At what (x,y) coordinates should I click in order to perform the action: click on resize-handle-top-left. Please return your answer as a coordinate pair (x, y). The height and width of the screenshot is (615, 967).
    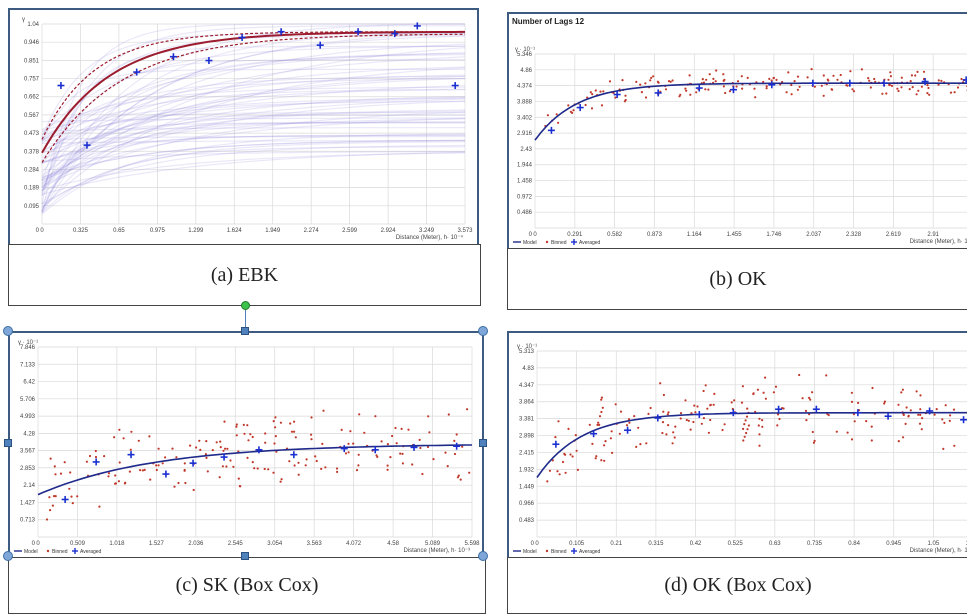
    Looking at the image, I should click on (8, 331).